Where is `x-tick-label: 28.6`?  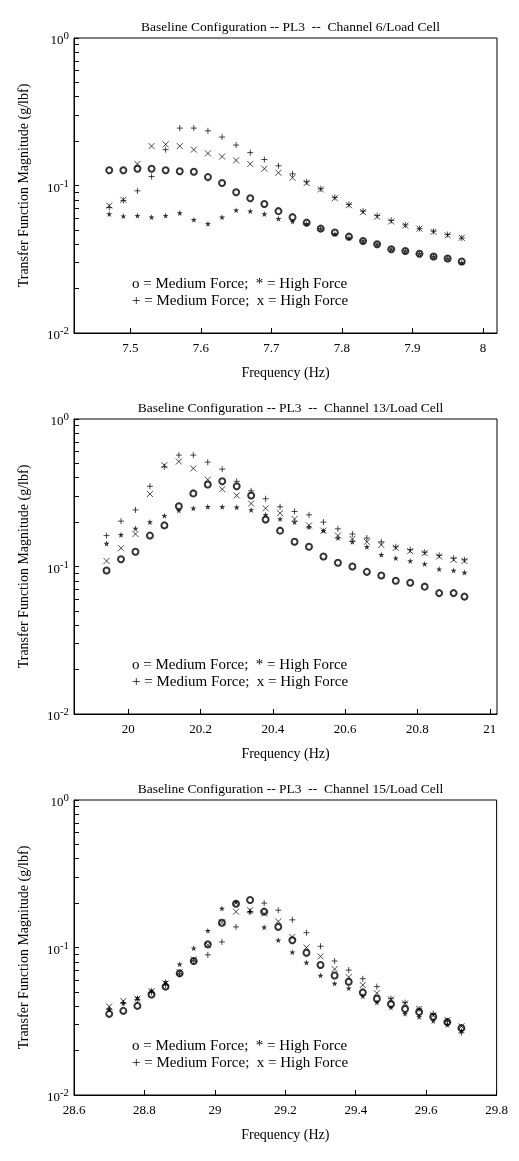 x-tick-label: 28.6 is located at coordinates (74, 1109).